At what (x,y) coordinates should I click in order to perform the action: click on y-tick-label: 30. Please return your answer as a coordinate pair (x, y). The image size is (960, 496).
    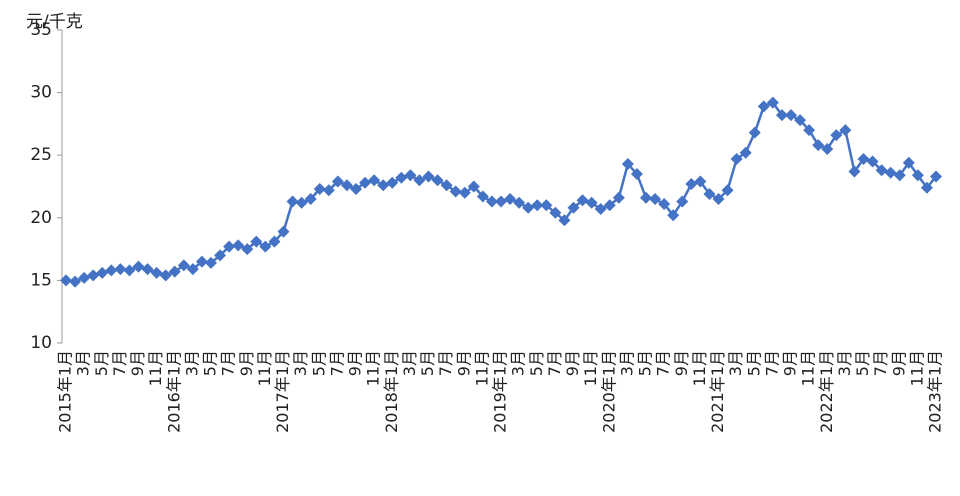
    Looking at the image, I should click on (41, 93).